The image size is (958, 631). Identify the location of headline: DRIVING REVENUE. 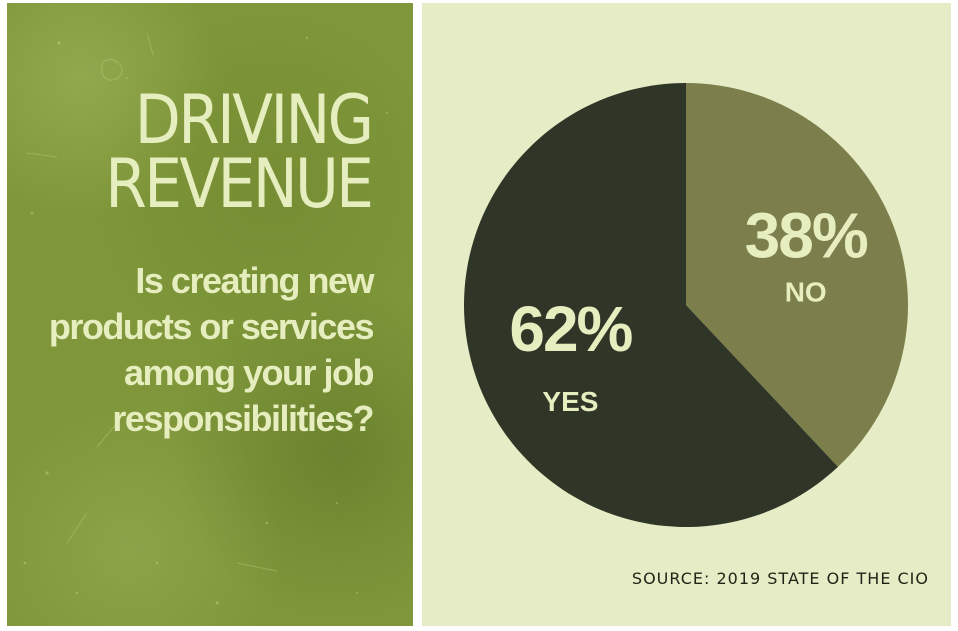
(239, 152).